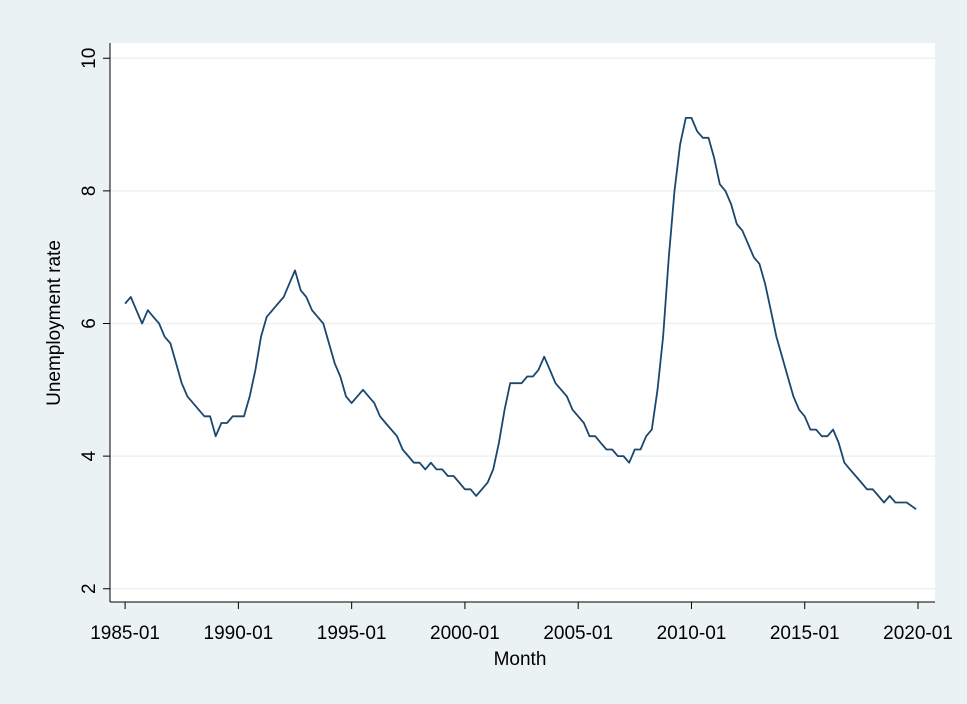 The height and width of the screenshot is (704, 967). Describe the element at coordinates (352, 633) in the screenshot. I see `x-tick-label: 1995-01` at that location.